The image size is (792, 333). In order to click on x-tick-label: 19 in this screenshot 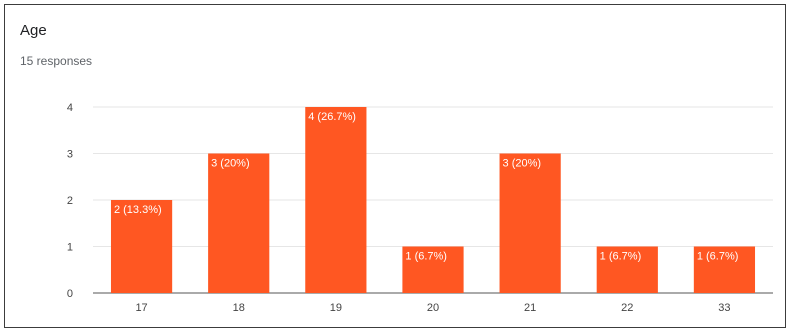, I will do `click(336, 308)`.